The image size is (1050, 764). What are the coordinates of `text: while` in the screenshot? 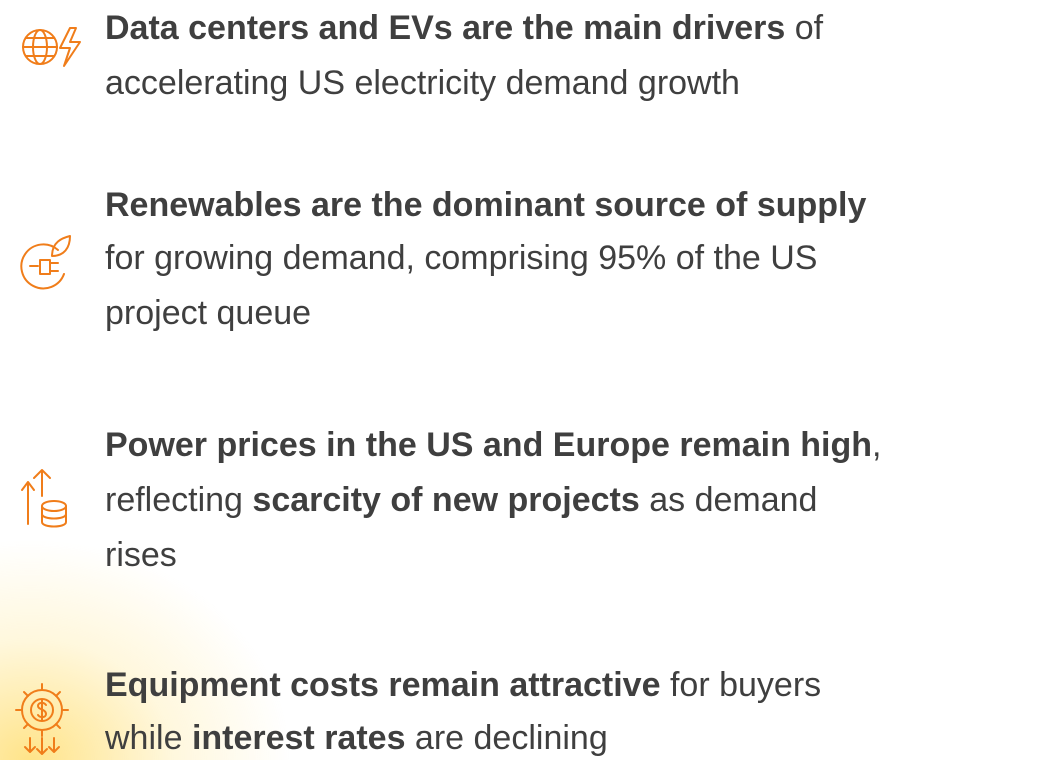 It's located at (148, 738).